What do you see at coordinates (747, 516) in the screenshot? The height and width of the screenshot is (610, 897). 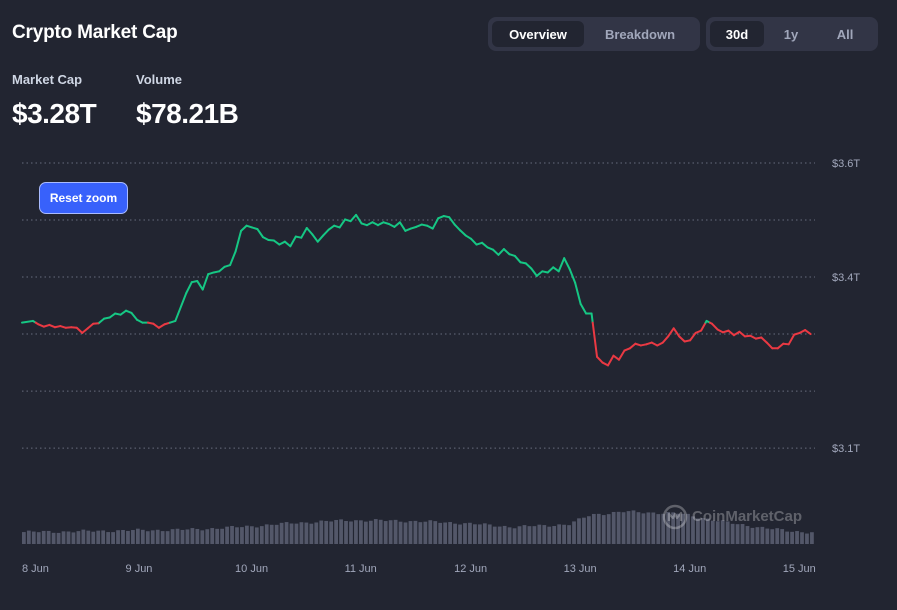 I see `watermark-text: CoinMarketCap` at bounding box center [747, 516].